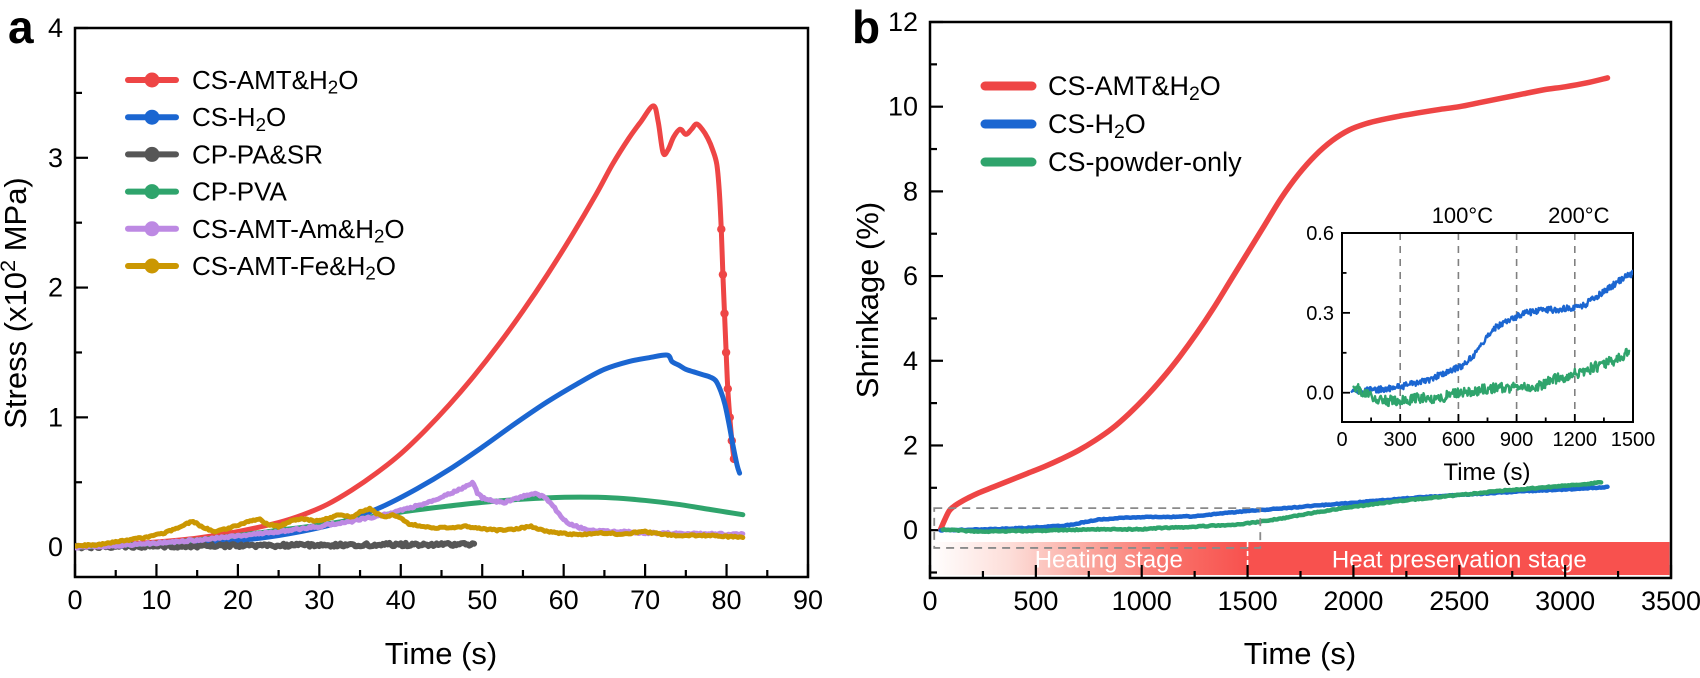 The height and width of the screenshot is (678, 1700). What do you see at coordinates (564, 600) in the screenshot?
I see `x-tick-label: 60` at bounding box center [564, 600].